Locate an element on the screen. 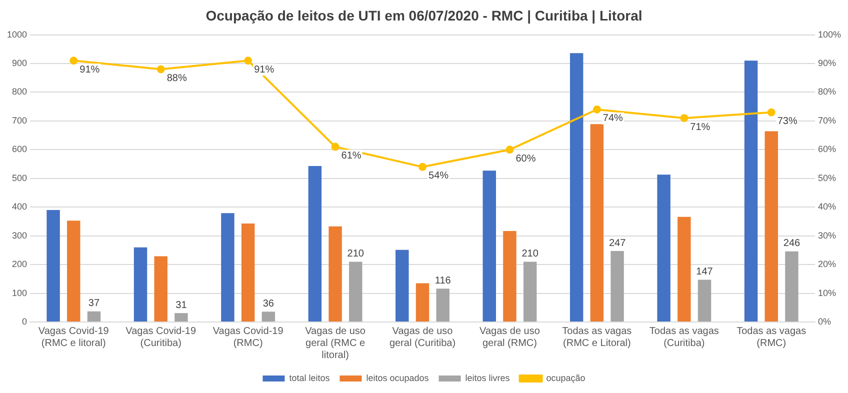  x-tick-label: Vagas Covid-19 (Curitiba) is located at coordinates (161, 337).